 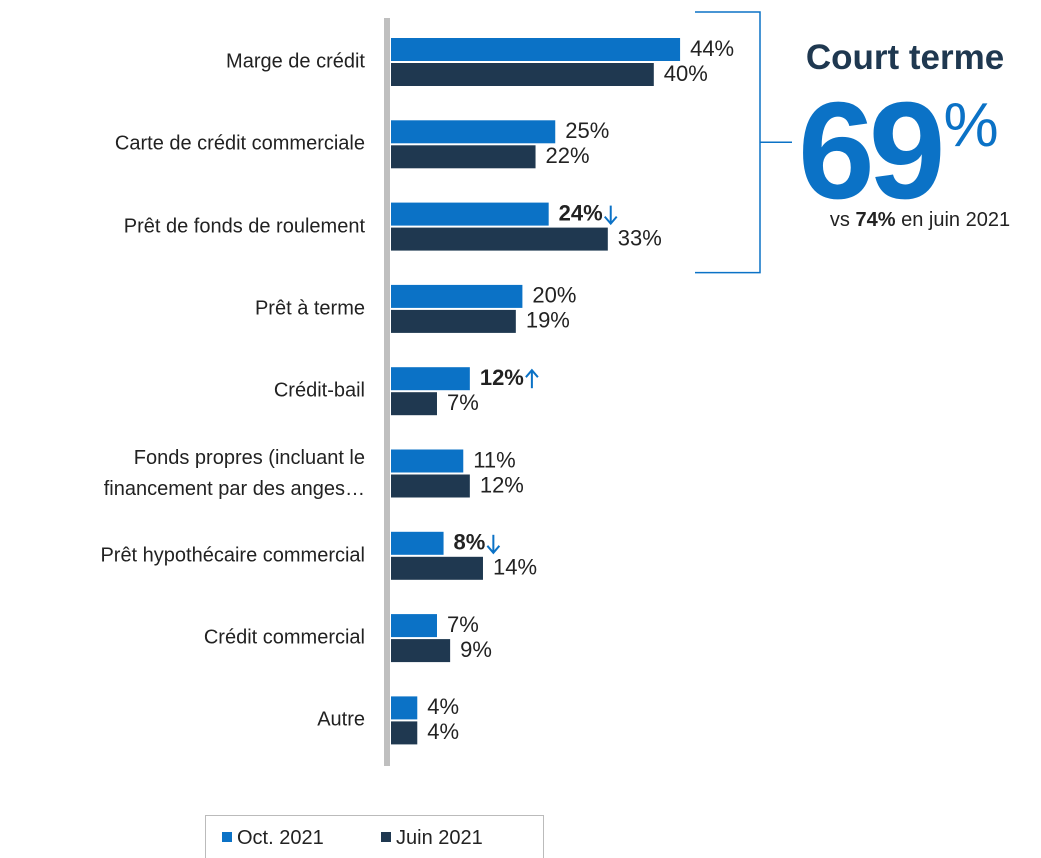 I want to click on annotation-unit: %, so click(x=971, y=125).